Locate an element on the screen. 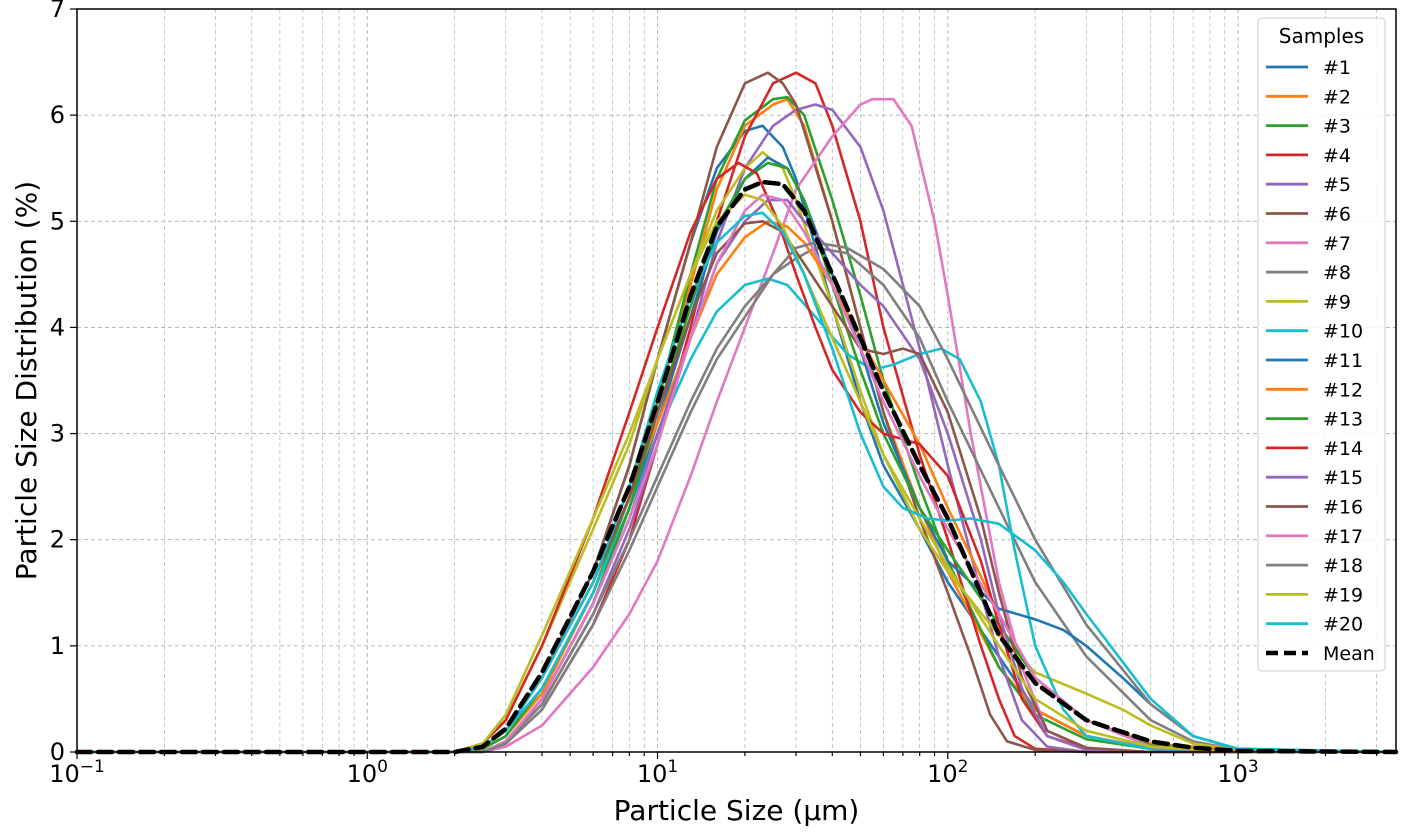 Image resolution: width=1408 pixels, height=834 pixels. y-tick-label: 4 is located at coordinates (57, 327).